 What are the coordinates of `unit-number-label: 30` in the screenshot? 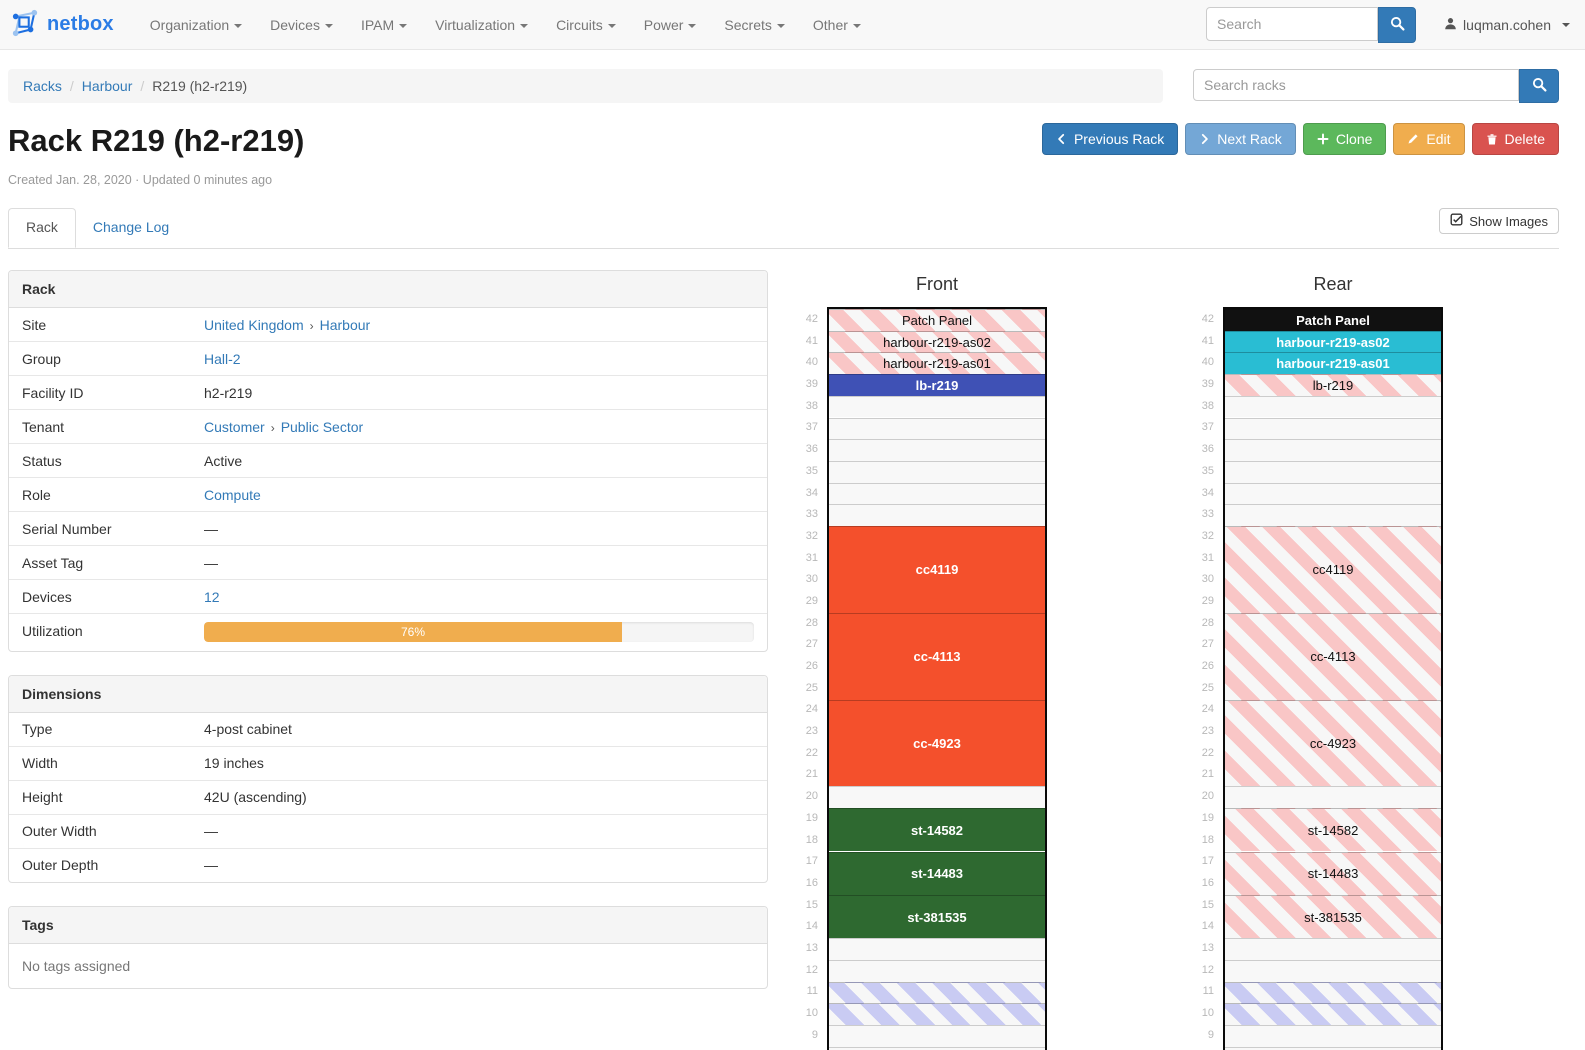 It's located at (811, 579).